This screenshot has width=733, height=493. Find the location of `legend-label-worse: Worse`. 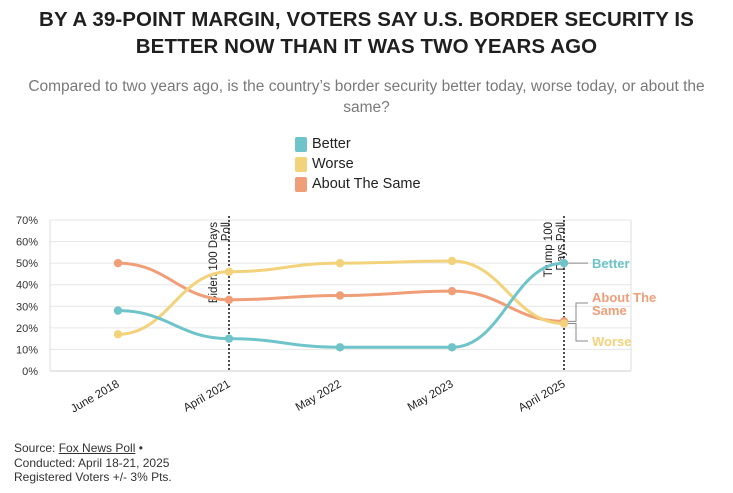

legend-label-worse: Worse is located at coordinates (333, 164).